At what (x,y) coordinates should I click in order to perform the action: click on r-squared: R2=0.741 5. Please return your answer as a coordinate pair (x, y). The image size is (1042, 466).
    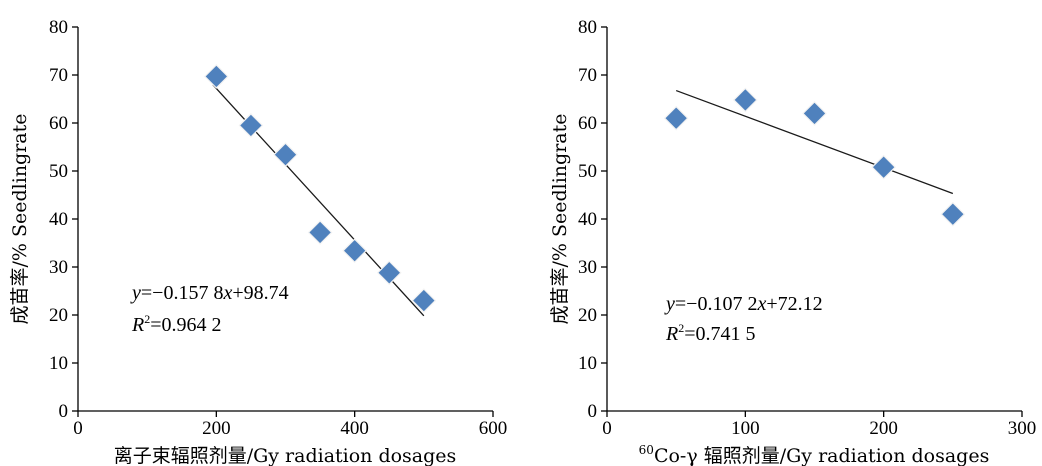
    Looking at the image, I should click on (710, 333).